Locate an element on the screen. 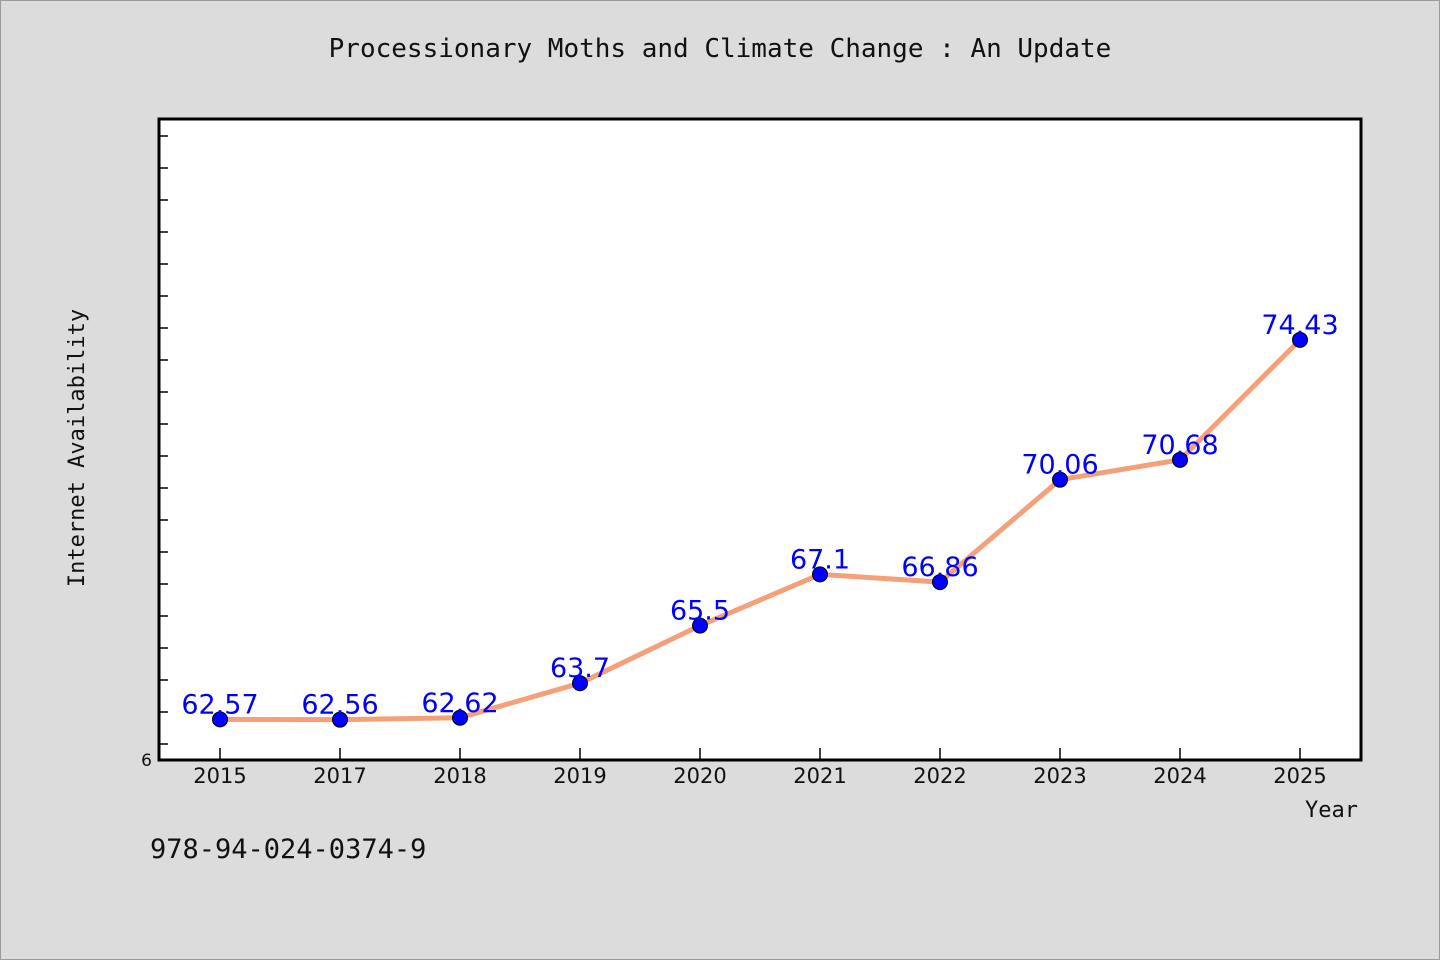 Image resolution: width=1440 pixels, height=960 pixels. x-tick-label: 2018 is located at coordinates (459, 776).